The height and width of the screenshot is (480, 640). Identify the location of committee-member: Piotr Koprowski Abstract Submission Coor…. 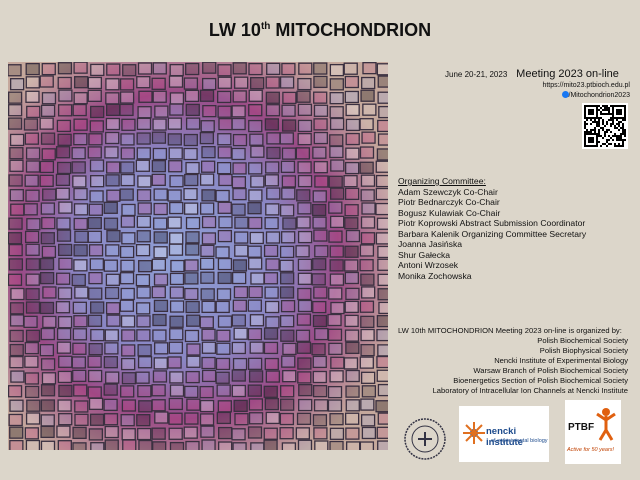
(492, 223).